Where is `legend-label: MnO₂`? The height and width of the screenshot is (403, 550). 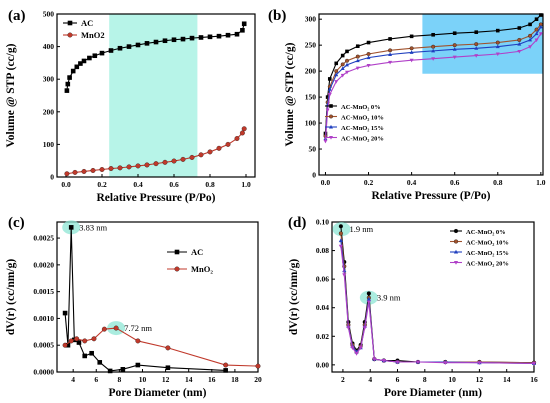 legend-label: MnO₂ is located at coordinates (202, 269).